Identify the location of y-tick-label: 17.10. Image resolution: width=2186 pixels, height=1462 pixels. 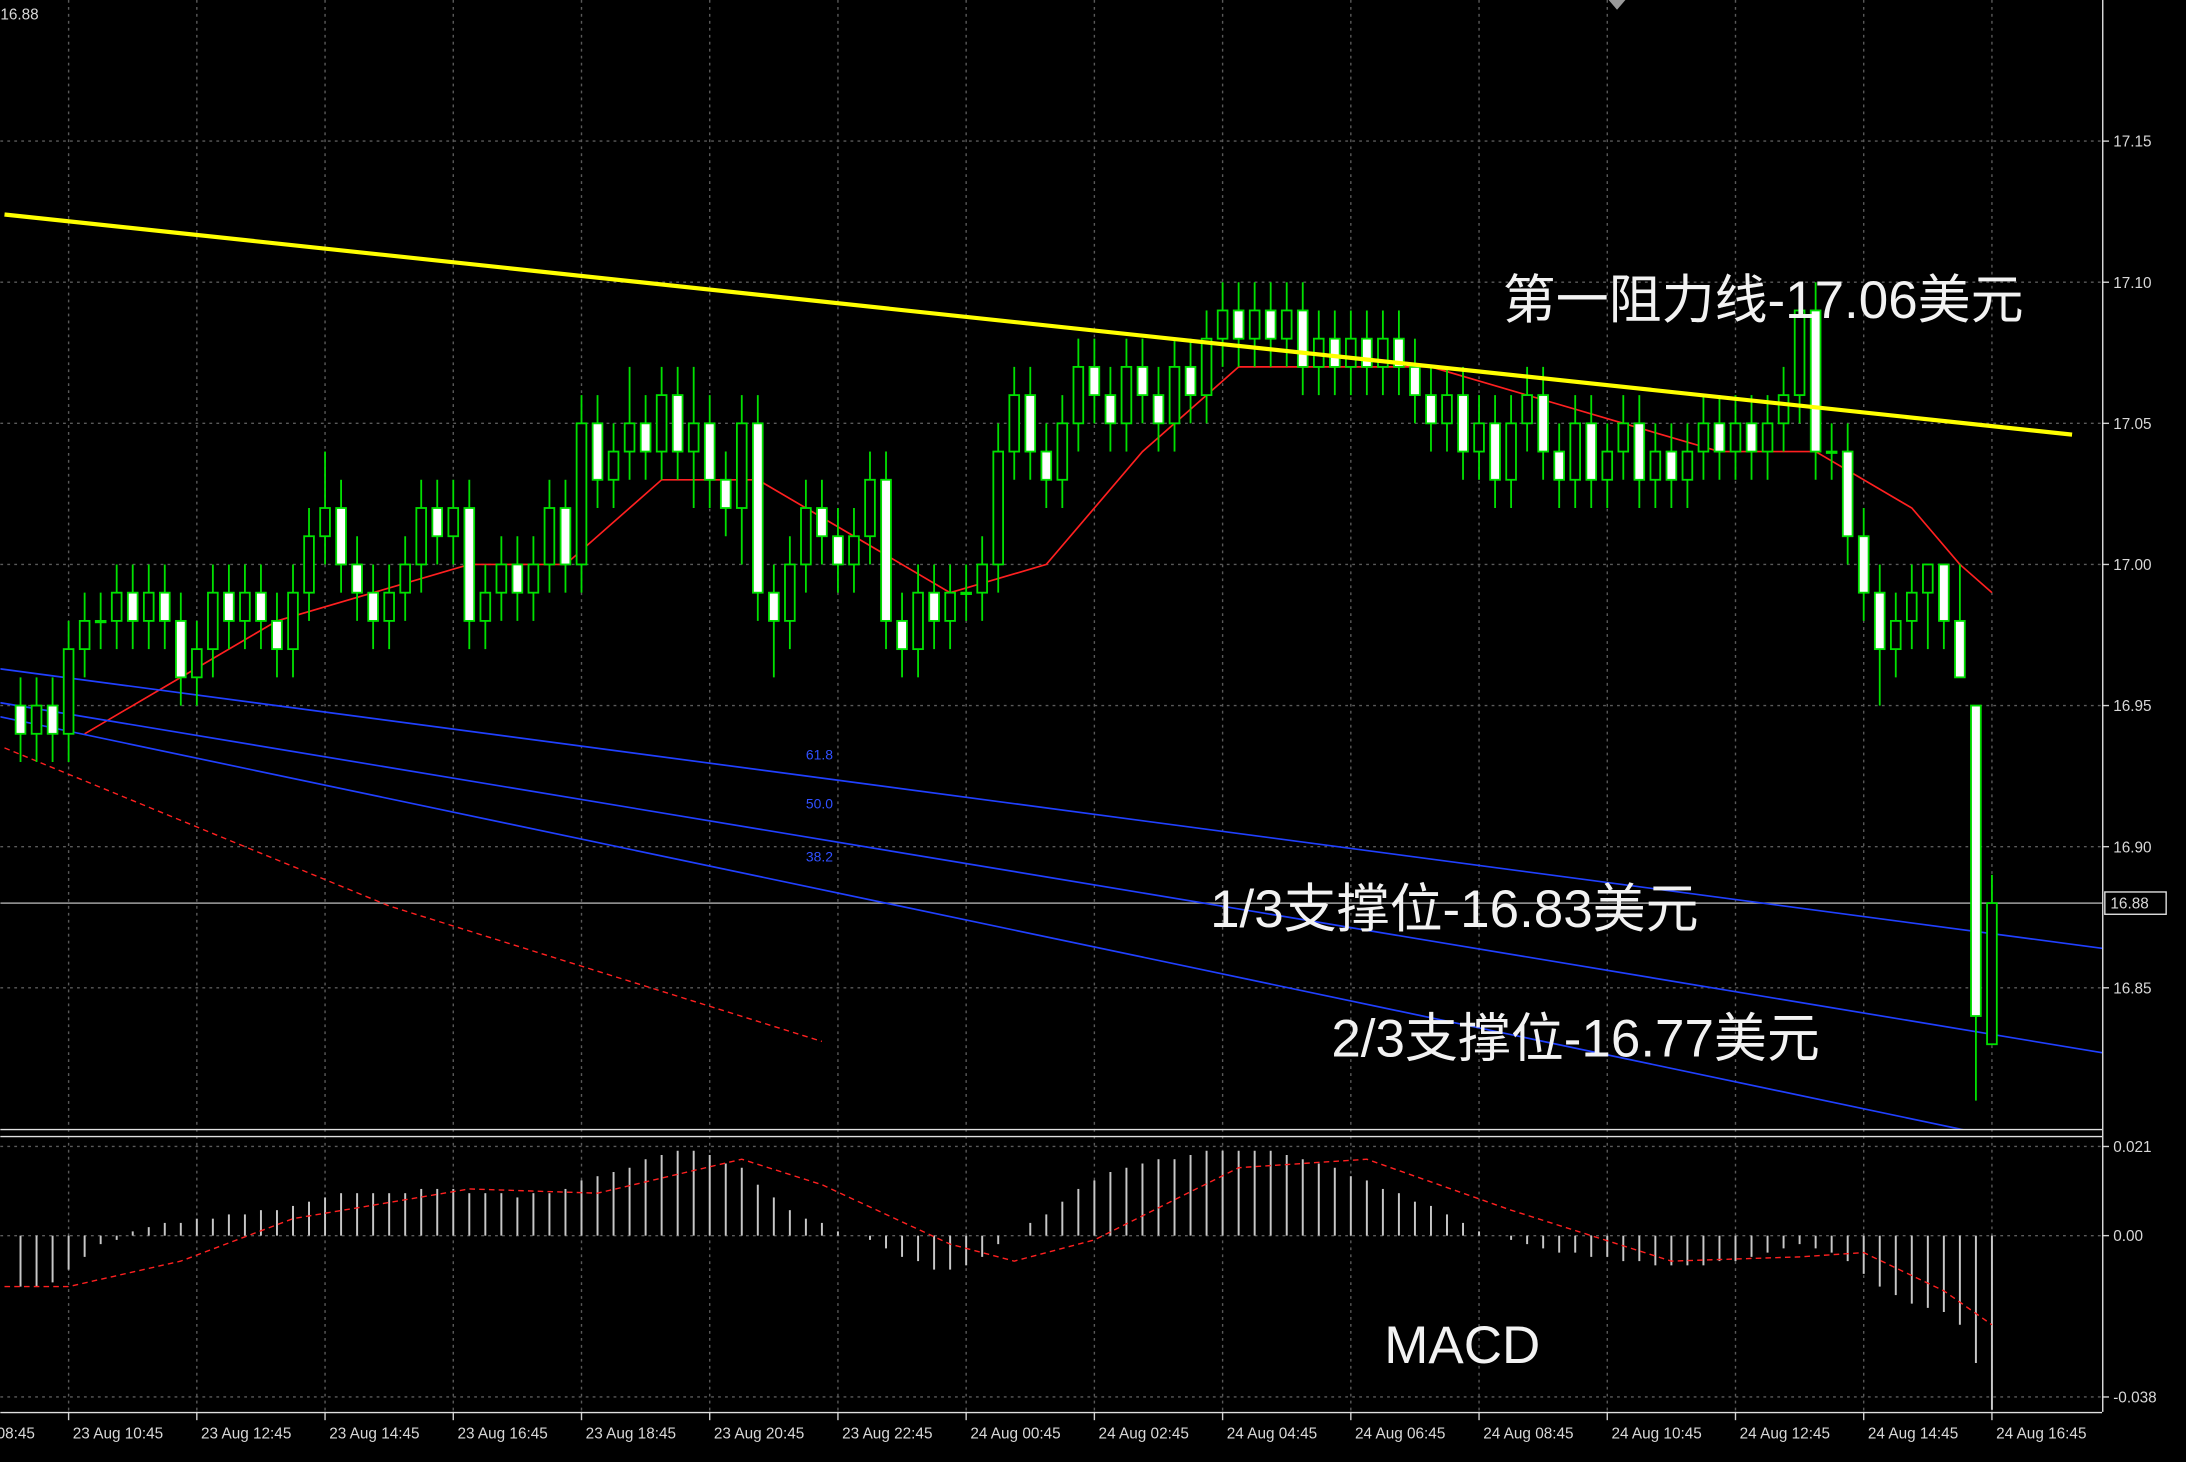
(2132, 283).